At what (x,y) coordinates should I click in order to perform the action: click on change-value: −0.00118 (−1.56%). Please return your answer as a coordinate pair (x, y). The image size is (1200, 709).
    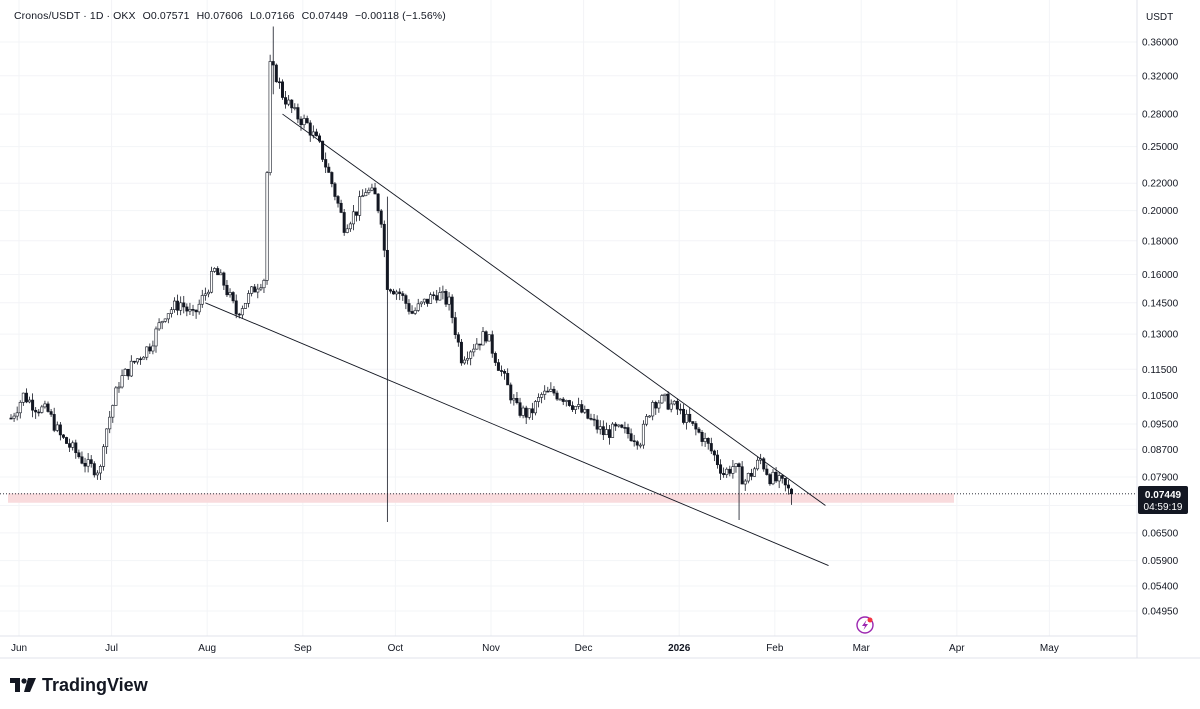
    Looking at the image, I should click on (400, 16).